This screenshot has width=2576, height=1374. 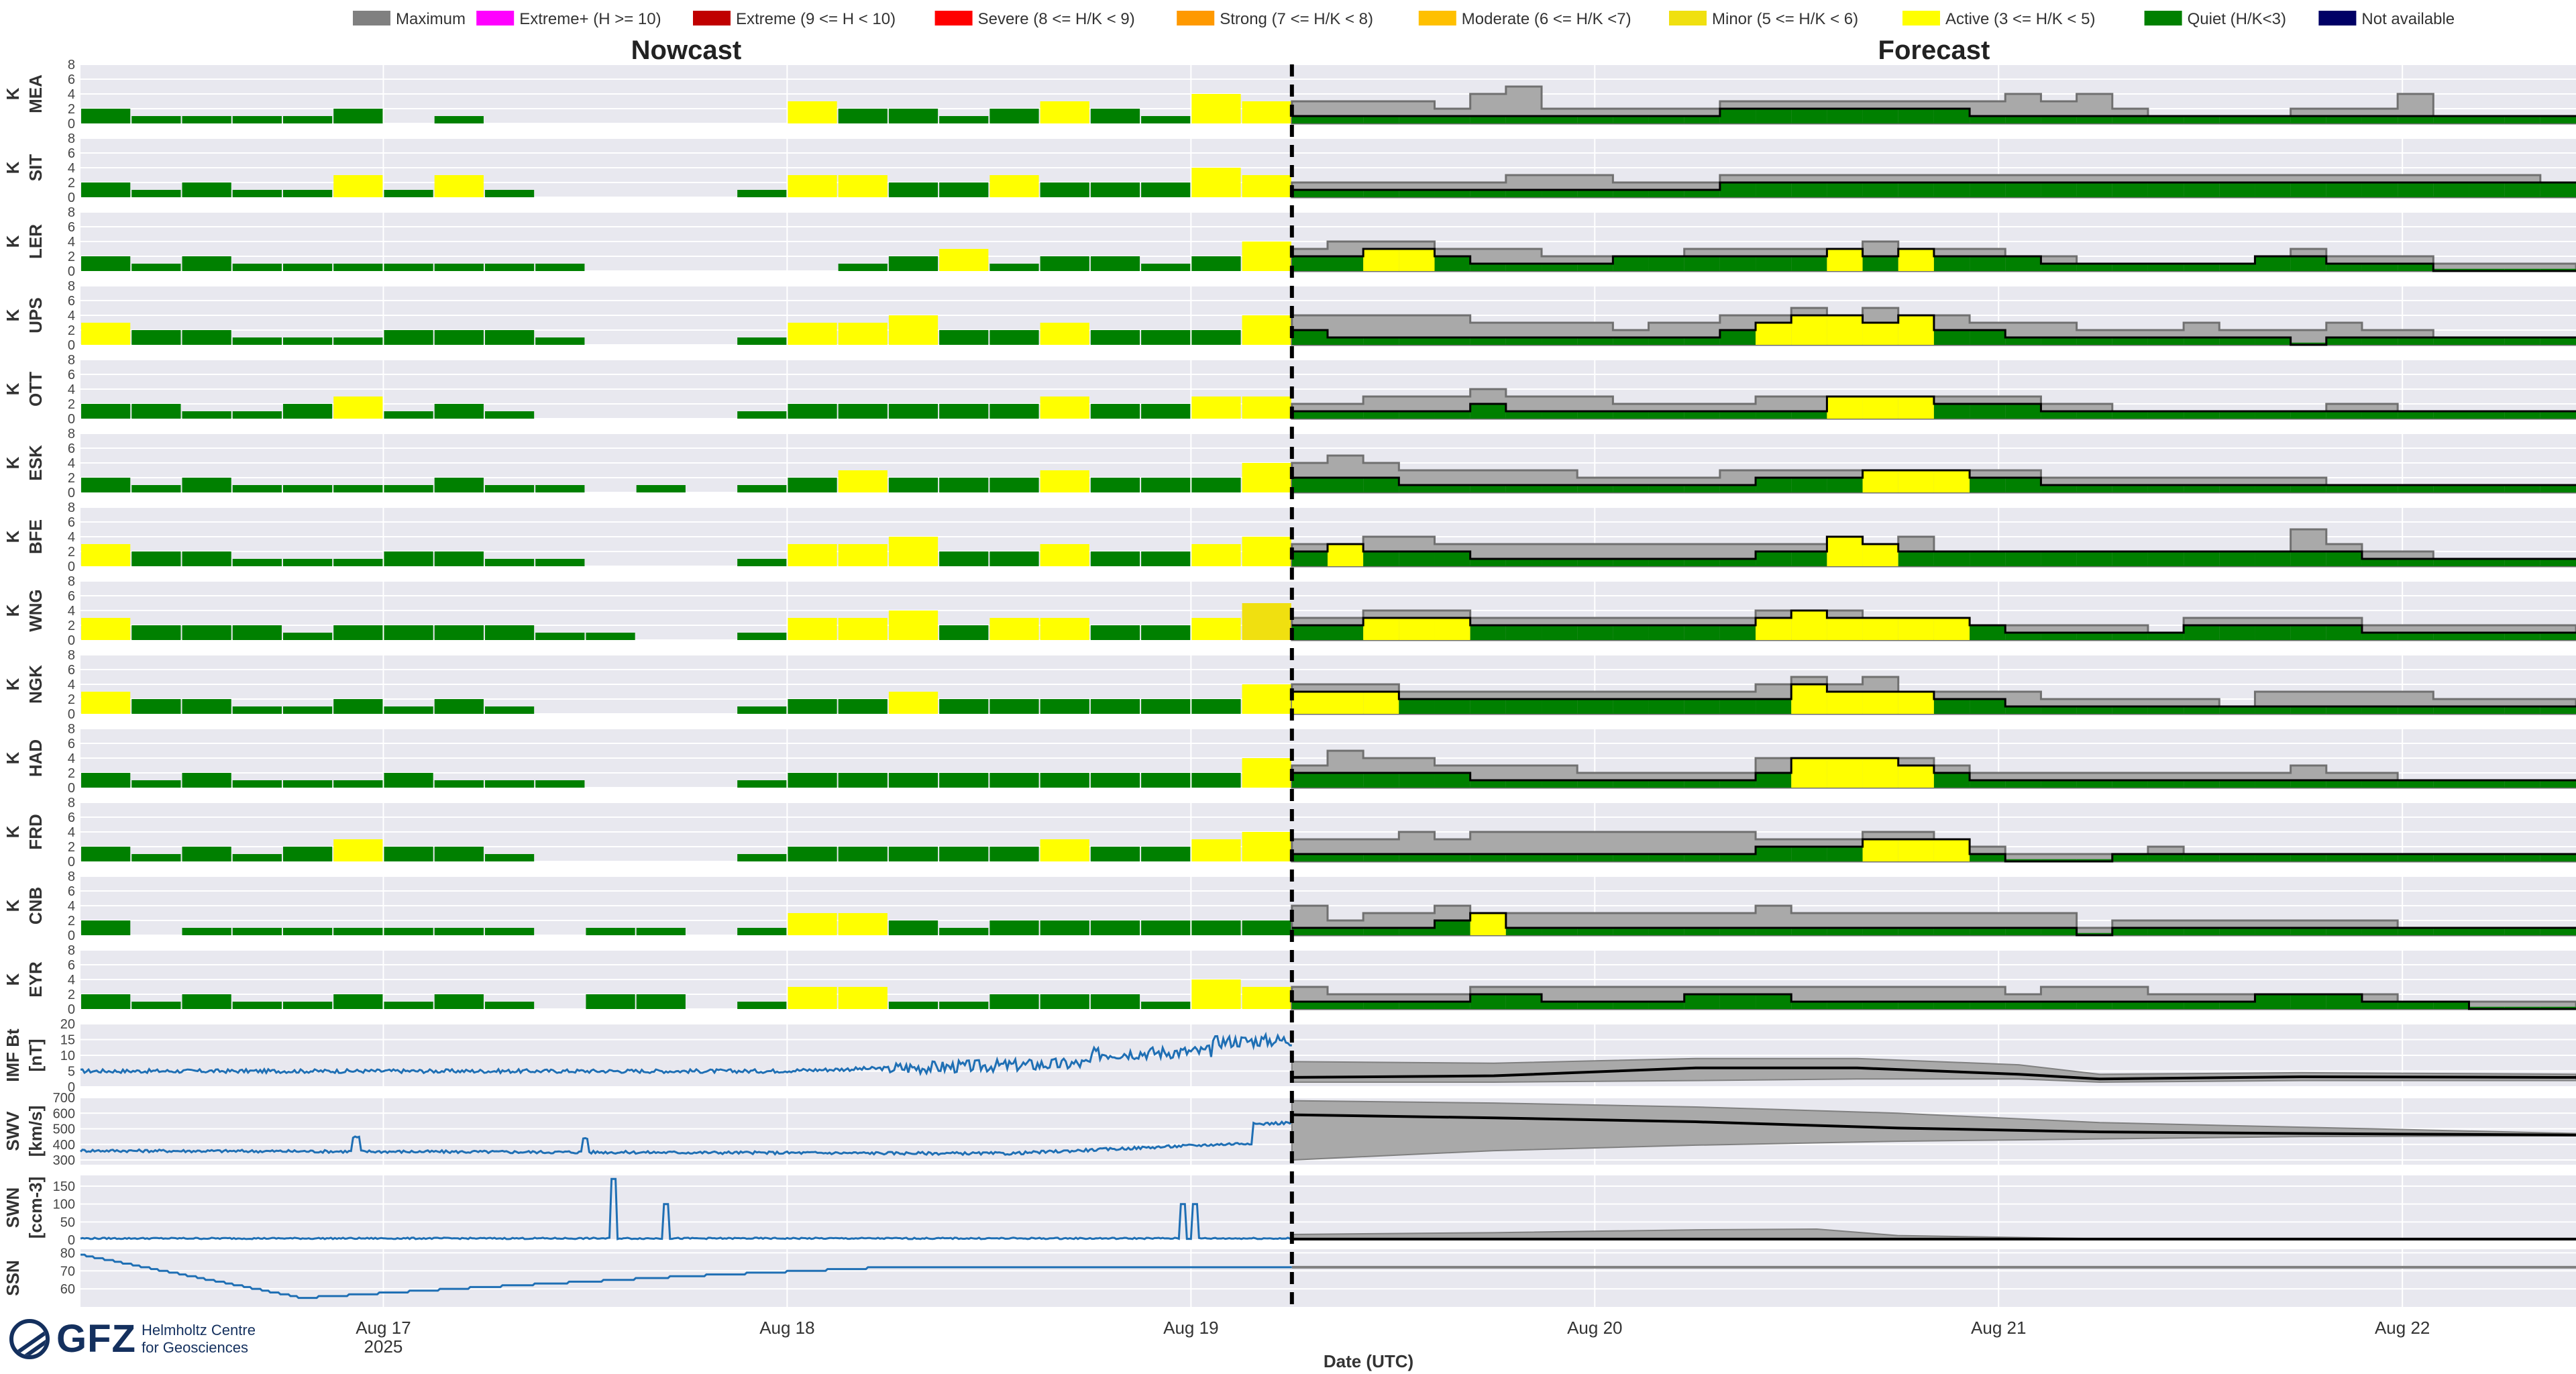 What do you see at coordinates (686, 1054) in the screenshot?
I see `nowcast-line-imf` at bounding box center [686, 1054].